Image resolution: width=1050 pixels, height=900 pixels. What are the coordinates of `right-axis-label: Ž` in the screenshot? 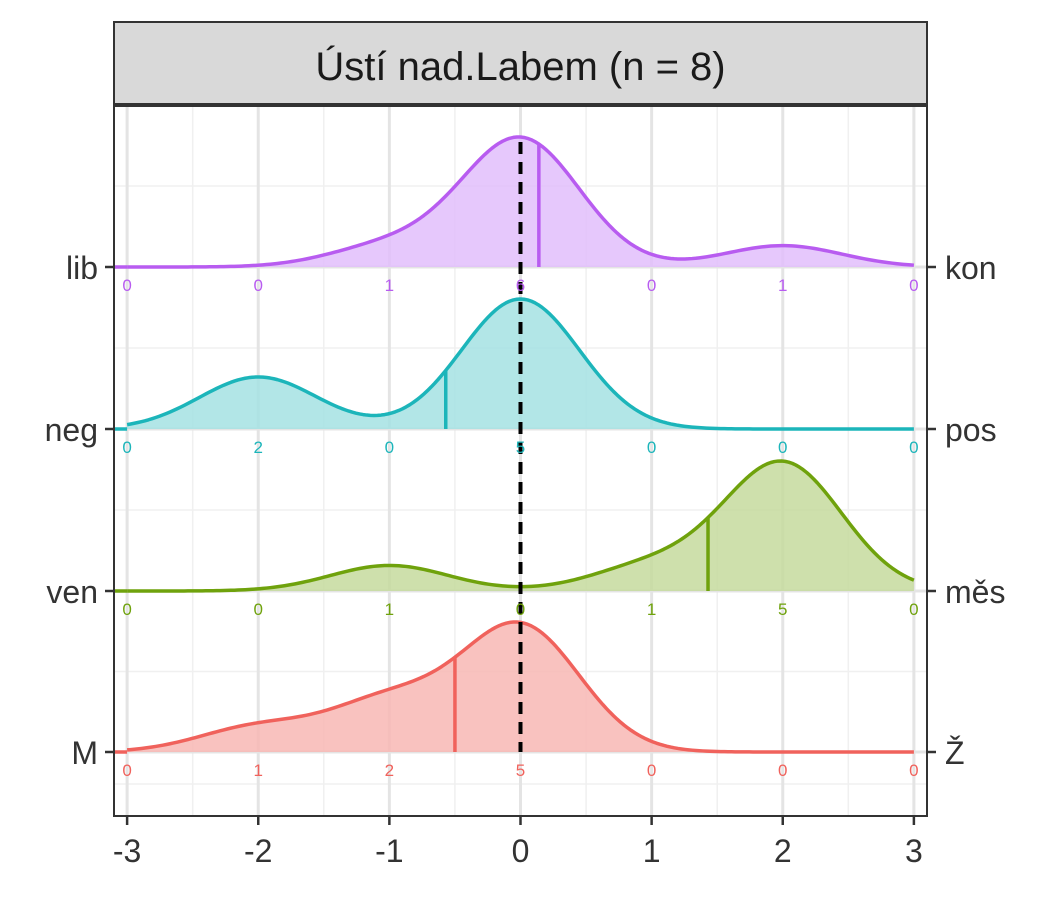 It's located at (955, 753).